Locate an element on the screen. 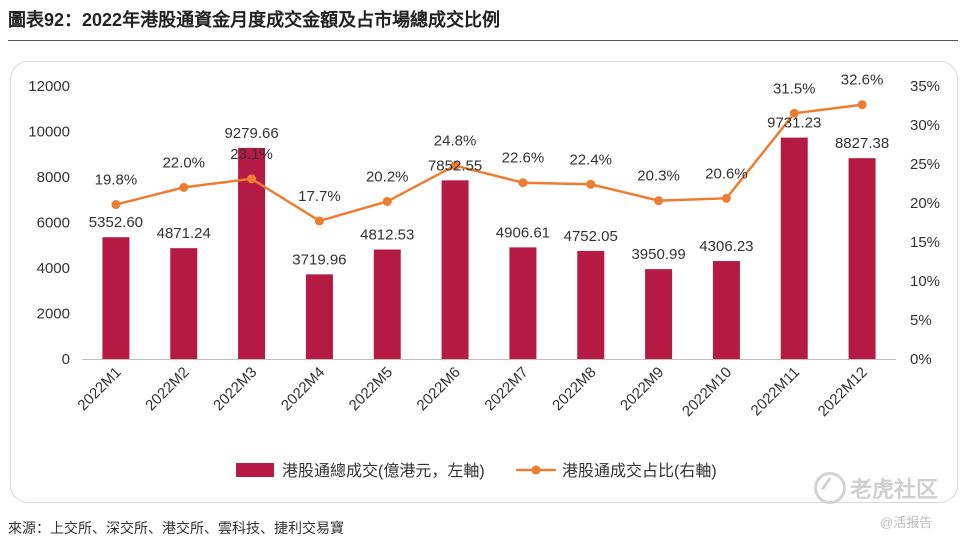 Image resolution: width=967 pixels, height=543 pixels. x-axis-tick-label: 2022M9 is located at coordinates (642, 389).